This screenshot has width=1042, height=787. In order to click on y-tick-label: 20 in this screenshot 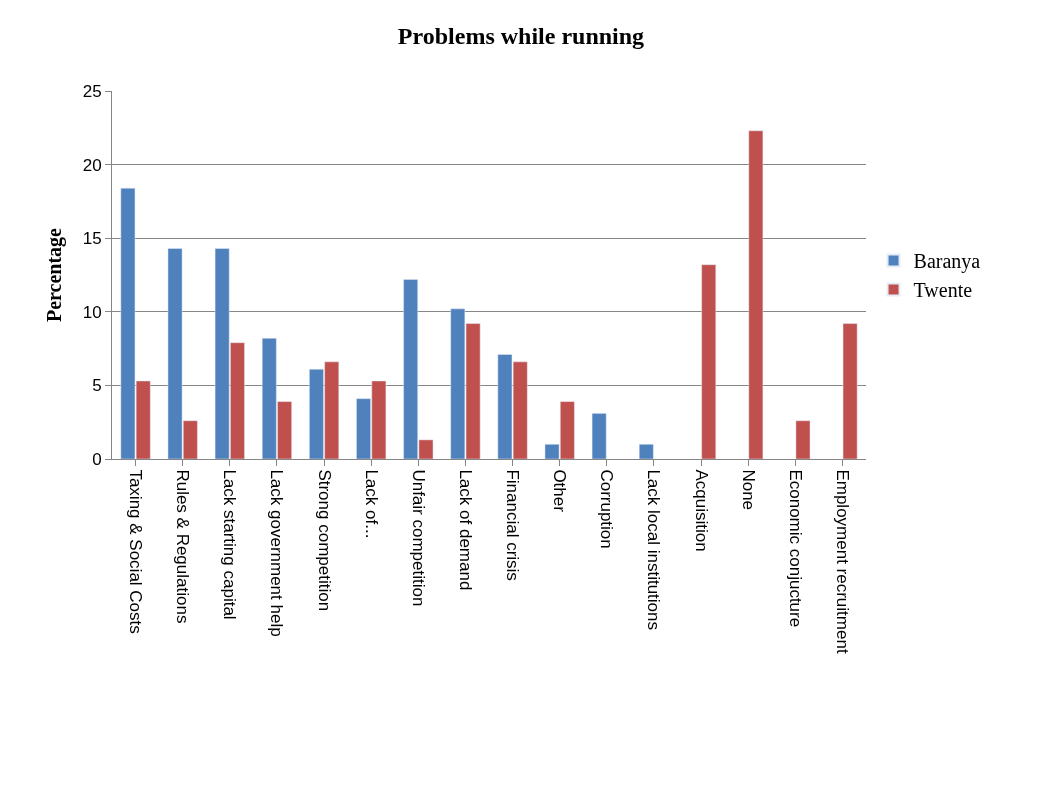, I will do `click(92, 165)`.